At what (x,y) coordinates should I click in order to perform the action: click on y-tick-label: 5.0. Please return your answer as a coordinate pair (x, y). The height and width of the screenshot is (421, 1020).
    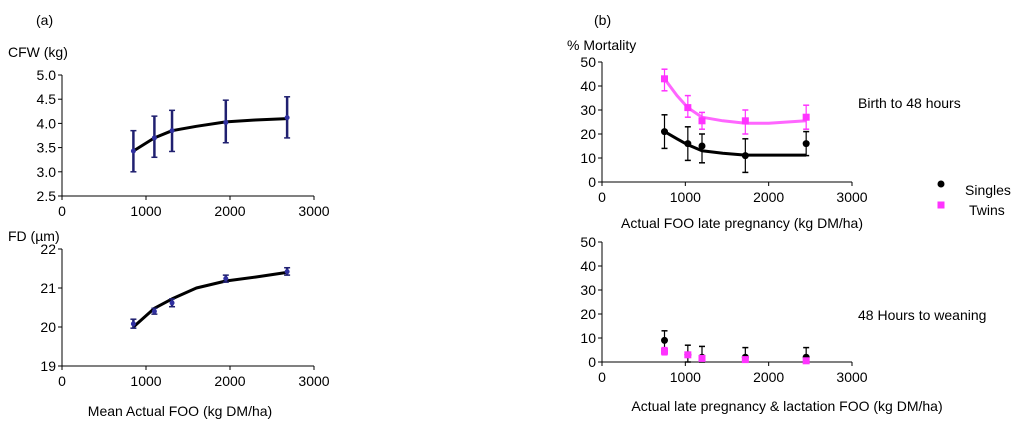
    Looking at the image, I should click on (47, 75).